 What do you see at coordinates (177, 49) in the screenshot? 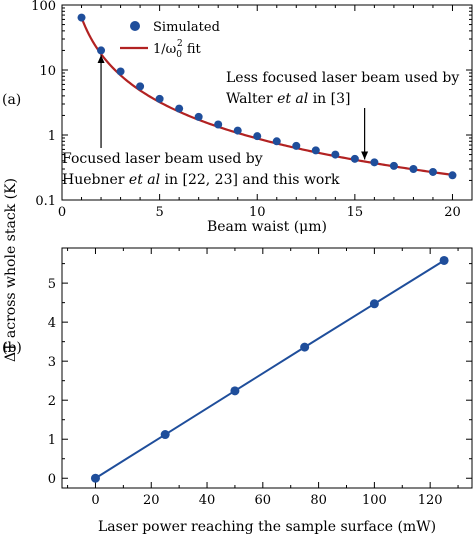
I see `legend-label-fit: 1/ω02 fit` at bounding box center [177, 49].